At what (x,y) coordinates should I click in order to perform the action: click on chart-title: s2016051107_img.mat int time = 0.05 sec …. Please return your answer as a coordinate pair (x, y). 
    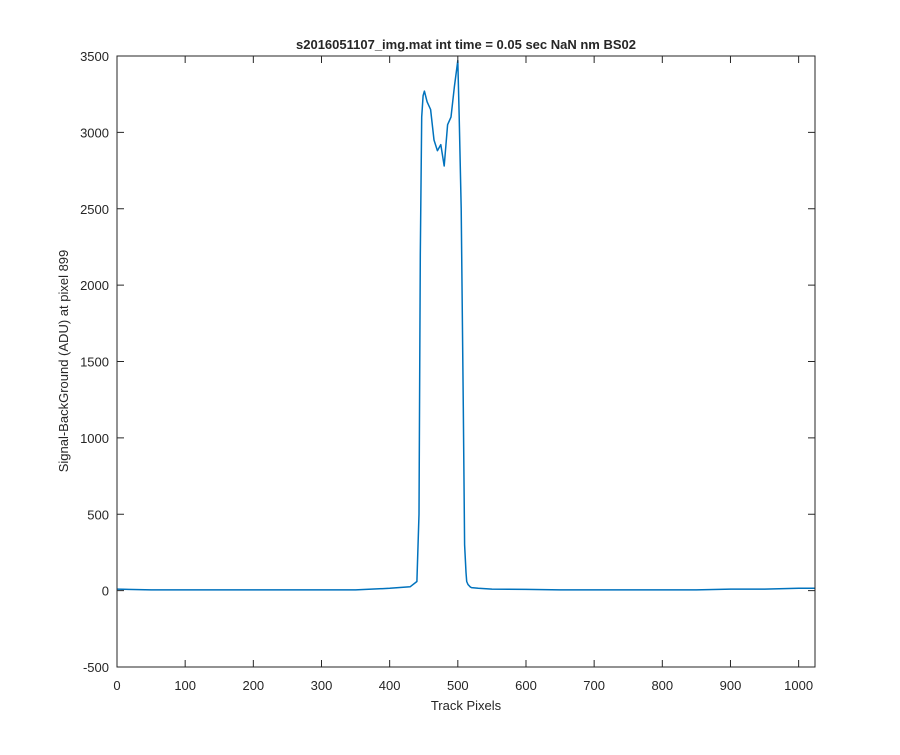
    Looking at the image, I should click on (466, 44).